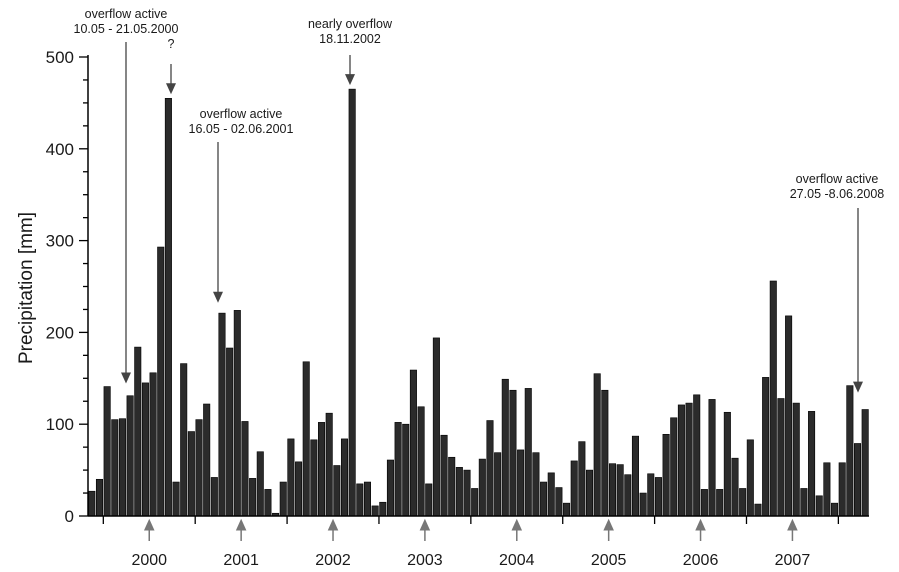 This screenshot has width=899, height=572. I want to click on y-axis-label: Precipitation [mm], so click(26, 288).